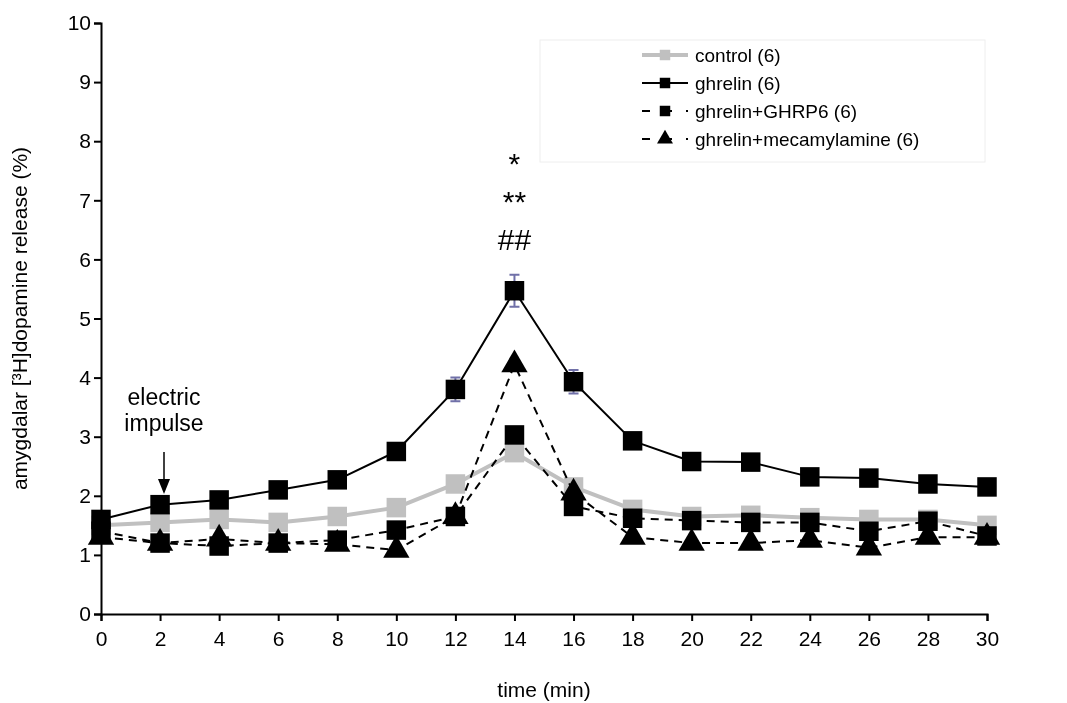 This screenshot has width=1067, height=703. What do you see at coordinates (160, 639) in the screenshot?
I see `x-tick-label: 2` at bounding box center [160, 639].